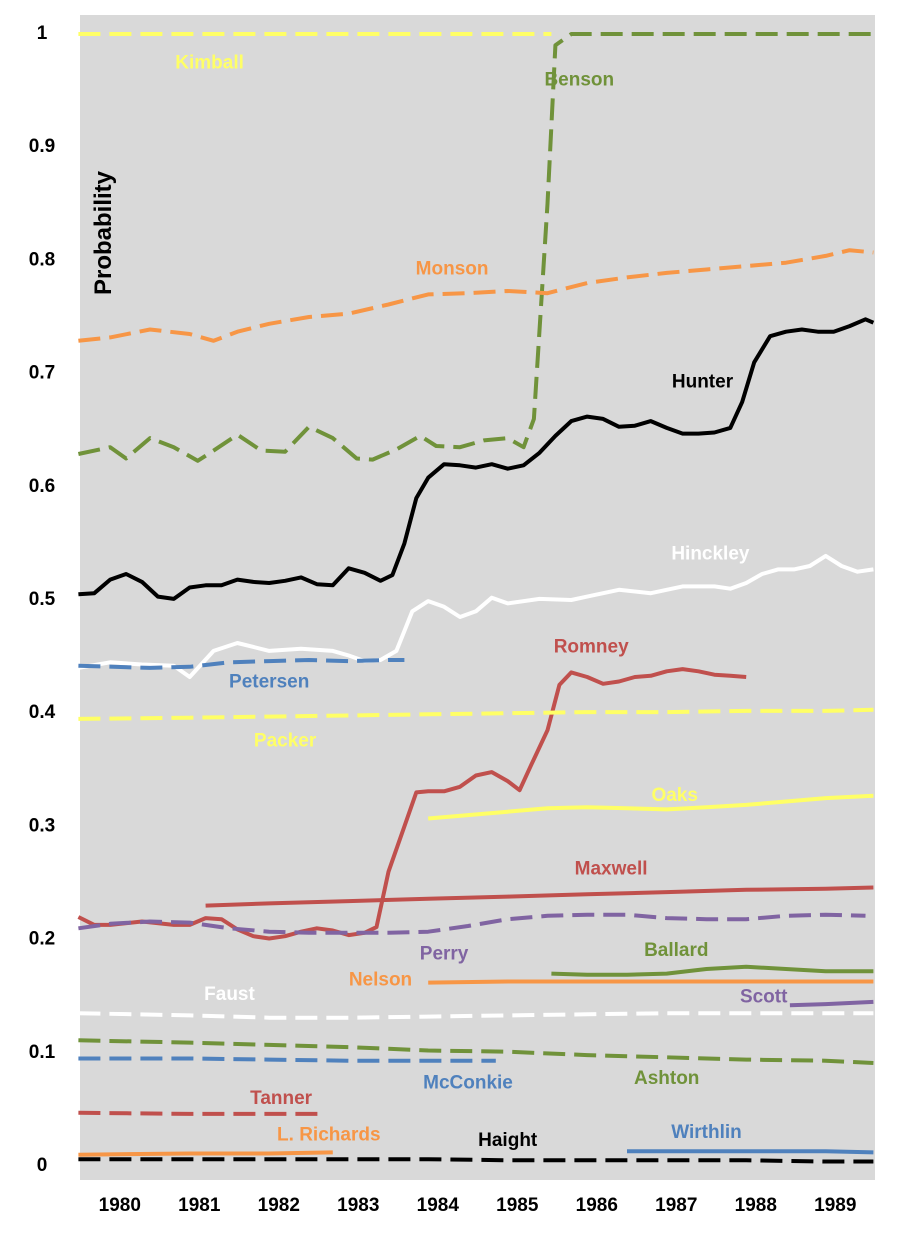 The width and height of the screenshot is (912, 1236). What do you see at coordinates (42, 259) in the screenshot?
I see `y-tick-label: 0.8` at bounding box center [42, 259].